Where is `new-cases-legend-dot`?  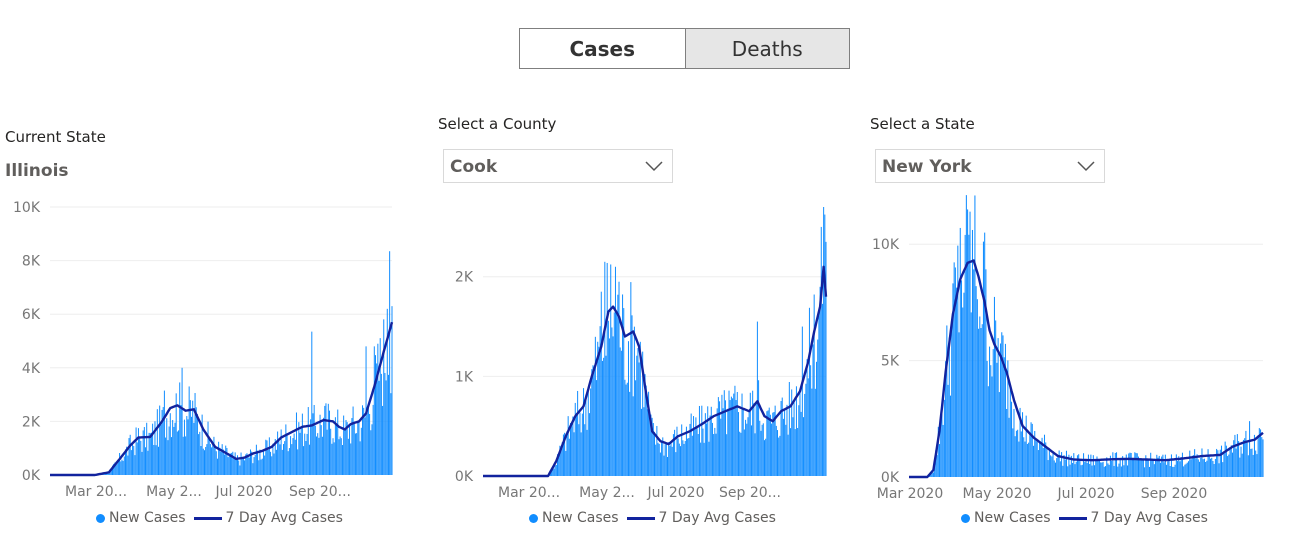
new-cases-legend-dot is located at coordinates (533, 518).